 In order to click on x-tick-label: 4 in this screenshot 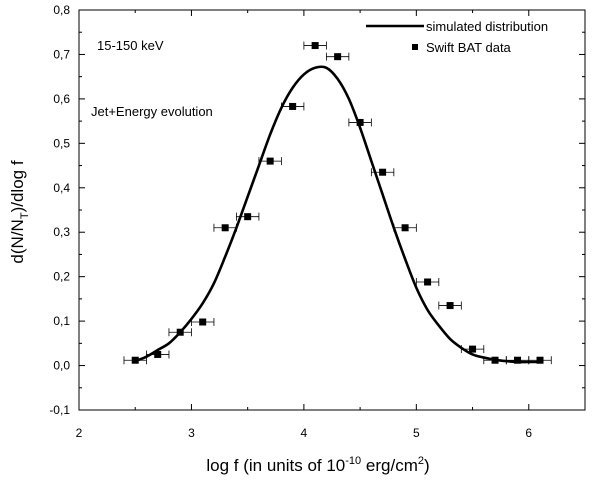, I will do `click(304, 433)`.